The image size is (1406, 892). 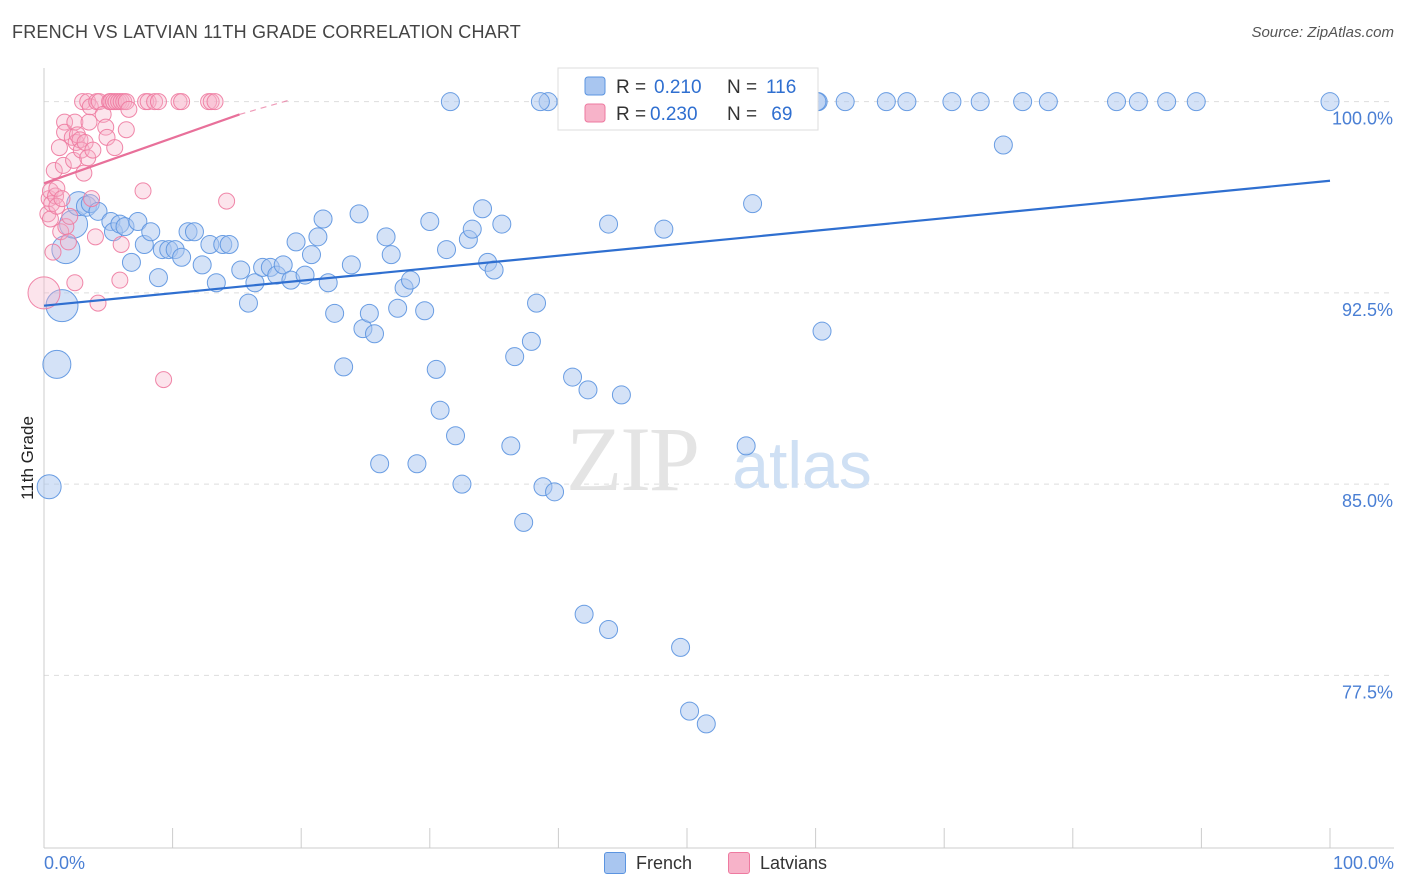 I want to click on bottom-legend-latvians-label: Latvians, so click(x=794, y=862).